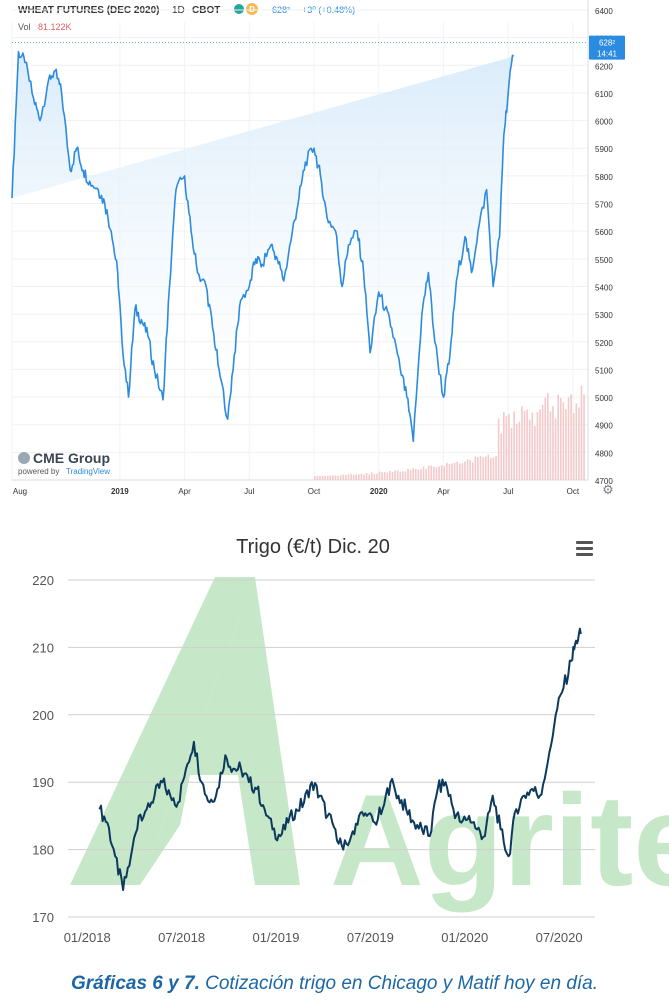 The width and height of the screenshot is (669, 1000). What do you see at coordinates (239, 9) in the screenshot?
I see `status-dot` at bounding box center [239, 9].